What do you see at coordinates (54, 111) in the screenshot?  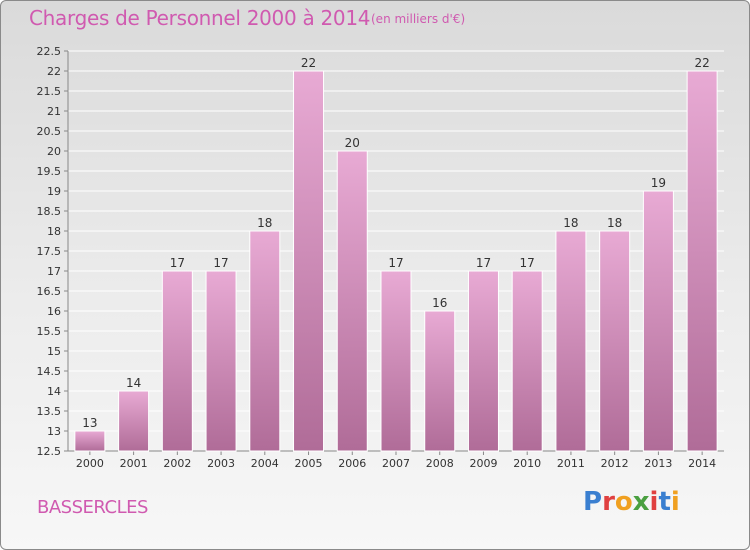 I see `y-tick-label: 21` at bounding box center [54, 111].